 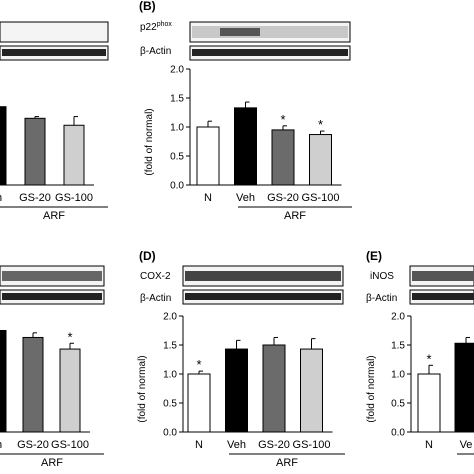 I want to click on x-tick-label-d: Veh, so click(x=236, y=445).